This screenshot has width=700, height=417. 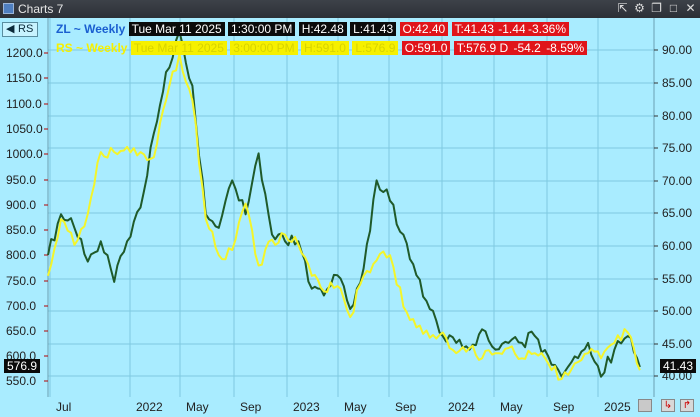 What do you see at coordinates (617, 407) in the screenshot?
I see `x-axis-tick: 2025` at bounding box center [617, 407].